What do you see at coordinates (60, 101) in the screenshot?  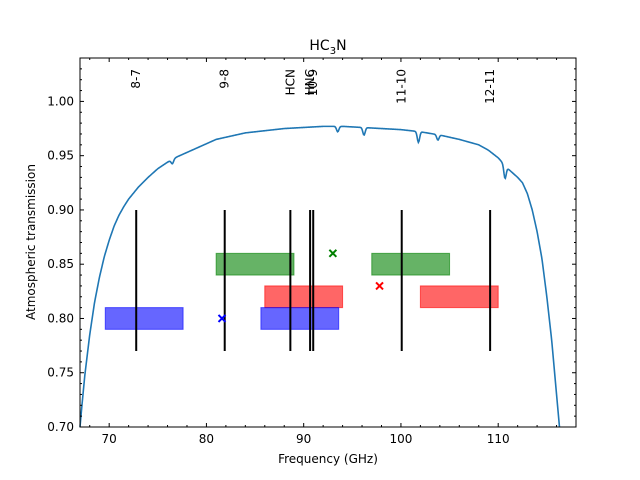 I see `y-tick-label: 1.00` at bounding box center [60, 101].